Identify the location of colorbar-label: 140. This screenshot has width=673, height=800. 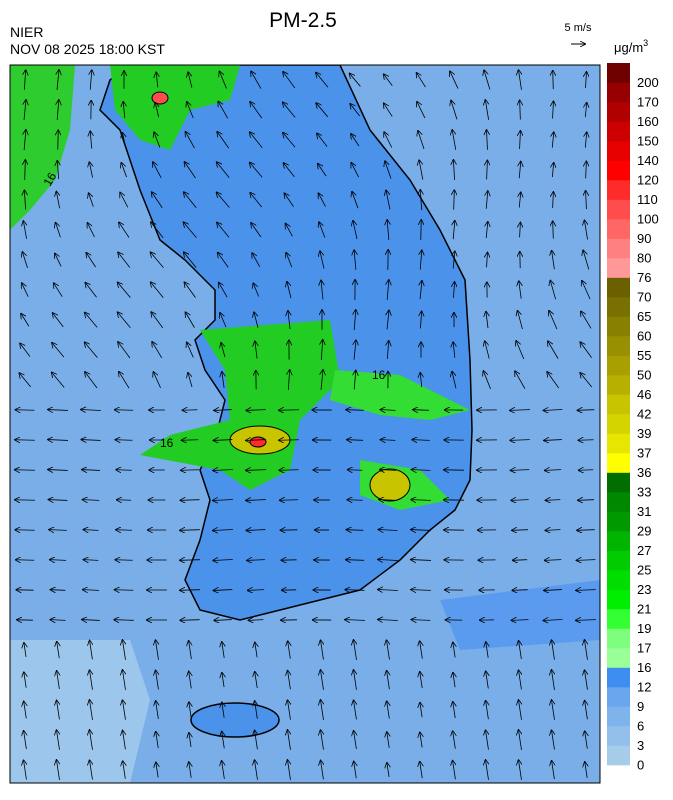
(648, 160).